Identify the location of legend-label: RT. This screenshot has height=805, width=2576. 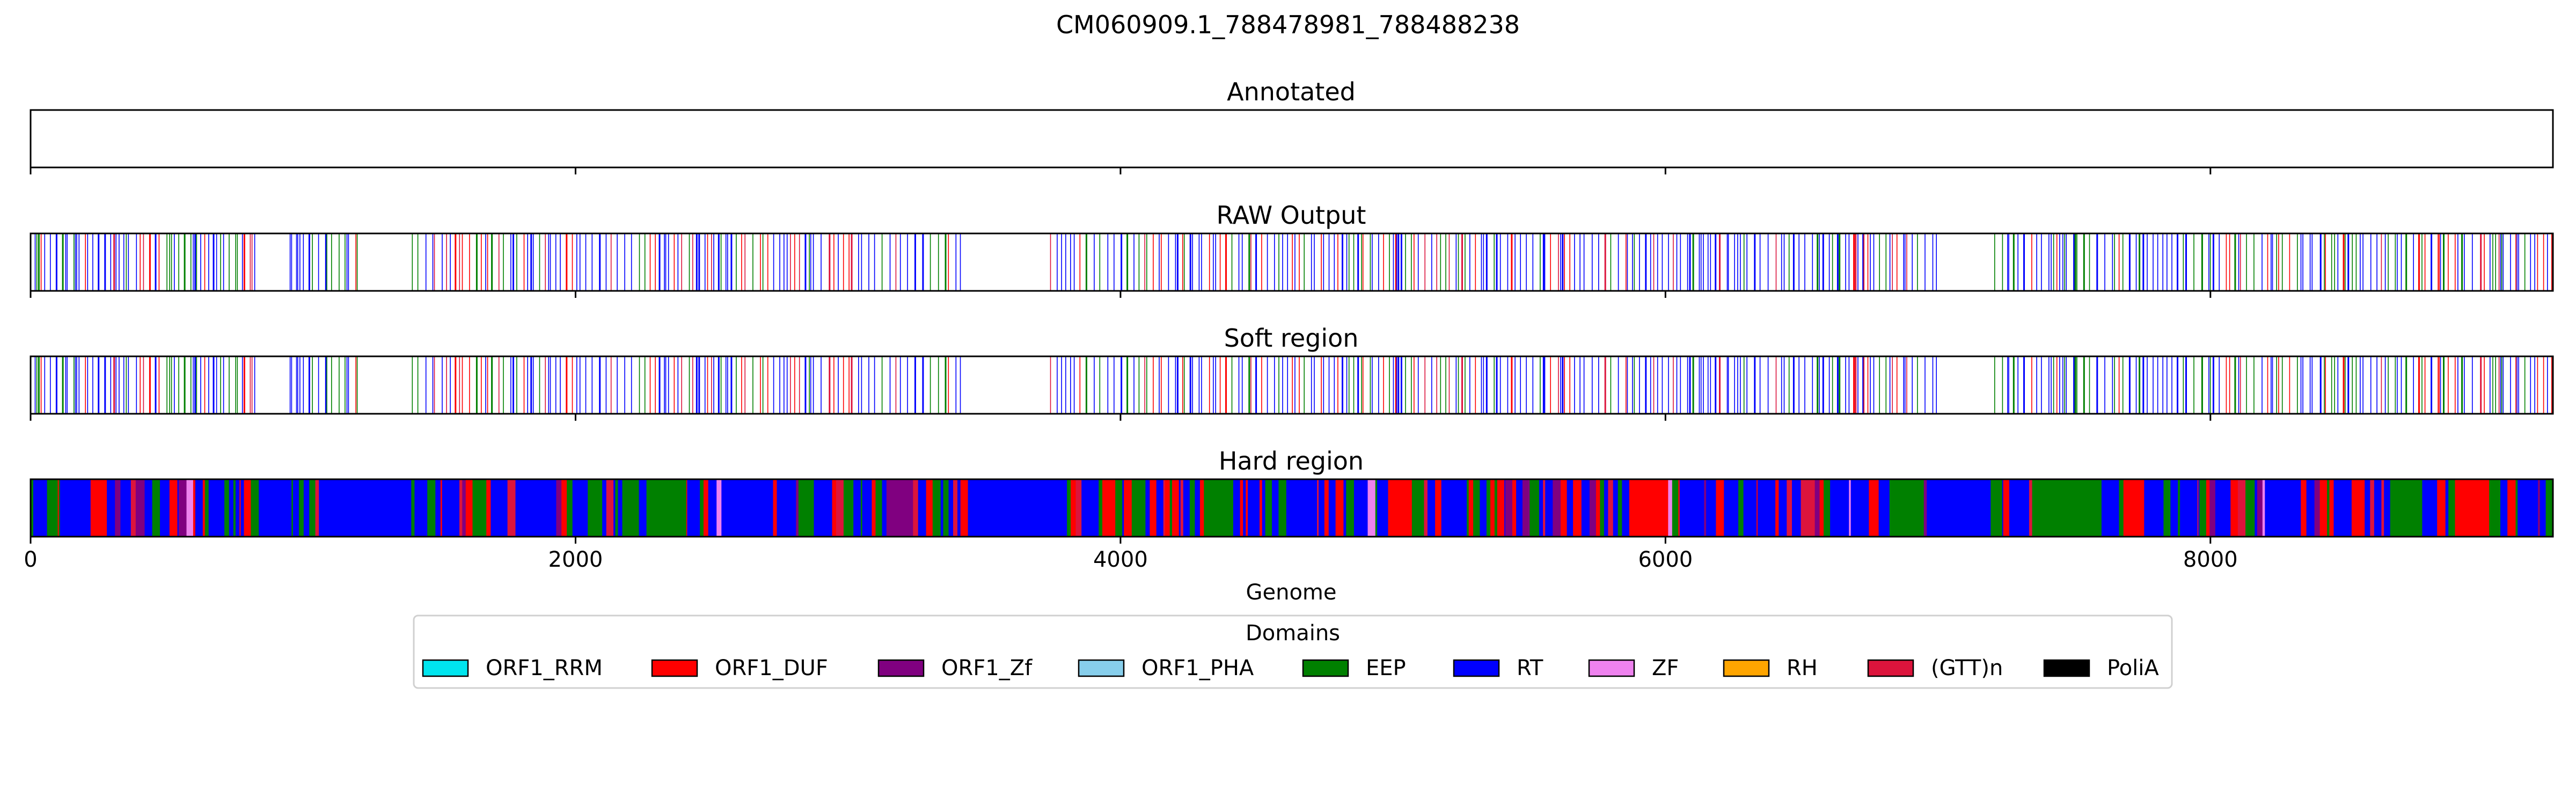
(1530, 668).